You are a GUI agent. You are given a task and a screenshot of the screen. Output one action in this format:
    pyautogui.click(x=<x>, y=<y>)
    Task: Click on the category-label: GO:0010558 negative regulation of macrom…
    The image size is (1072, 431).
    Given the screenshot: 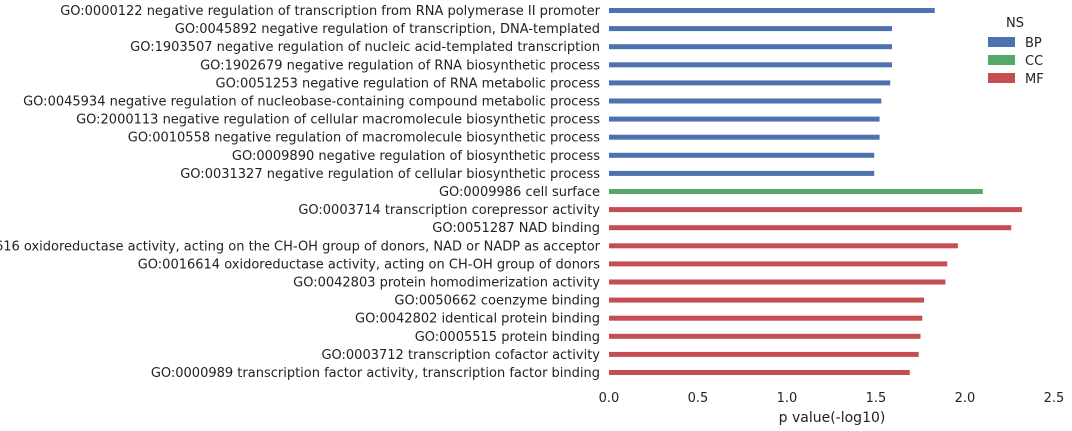 What is the action you would take?
    pyautogui.click(x=364, y=138)
    